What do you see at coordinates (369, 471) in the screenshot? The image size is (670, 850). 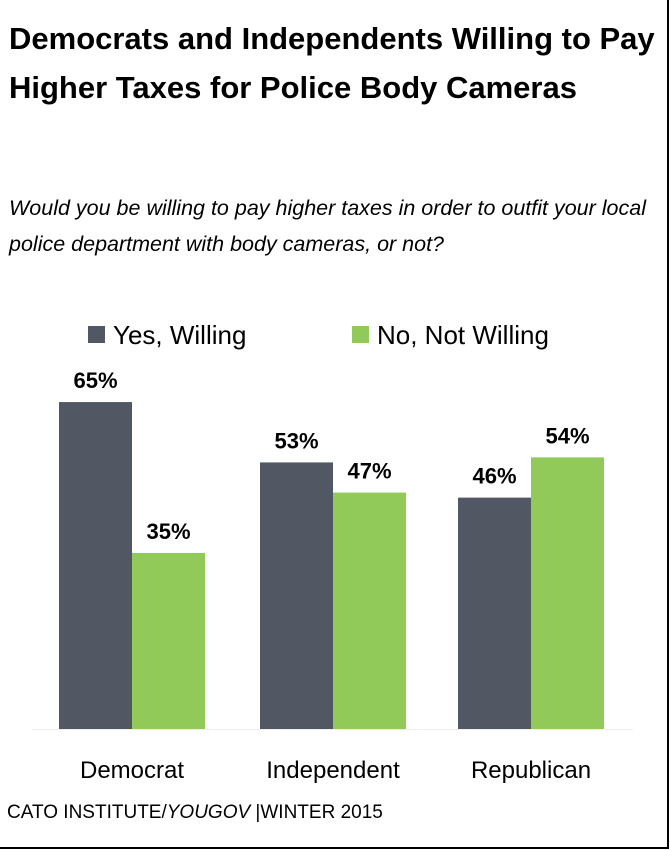 I see `data-label: 47%` at bounding box center [369, 471].